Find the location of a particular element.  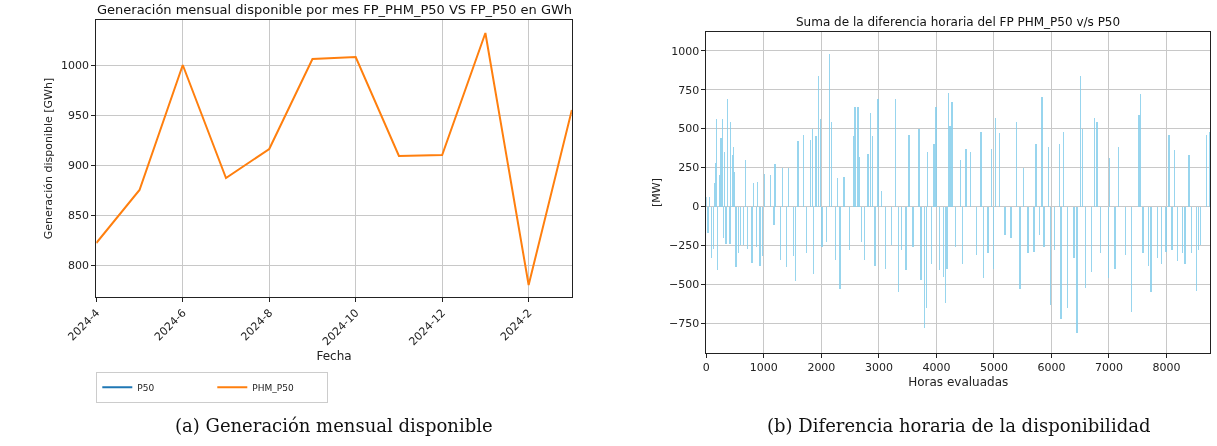

y-axis-title: Generación disponible [GWh] is located at coordinates (48, 158).